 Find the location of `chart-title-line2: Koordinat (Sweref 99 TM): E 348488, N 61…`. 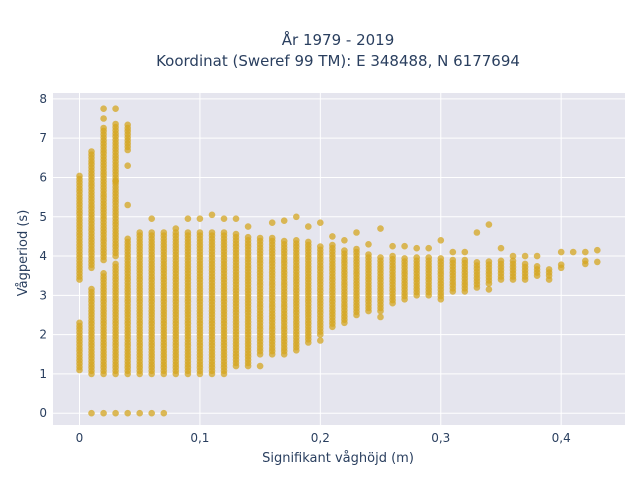

chart-title-line2: Koordinat (Sweref 99 TM): E 348488, N 61… is located at coordinates (338, 61).